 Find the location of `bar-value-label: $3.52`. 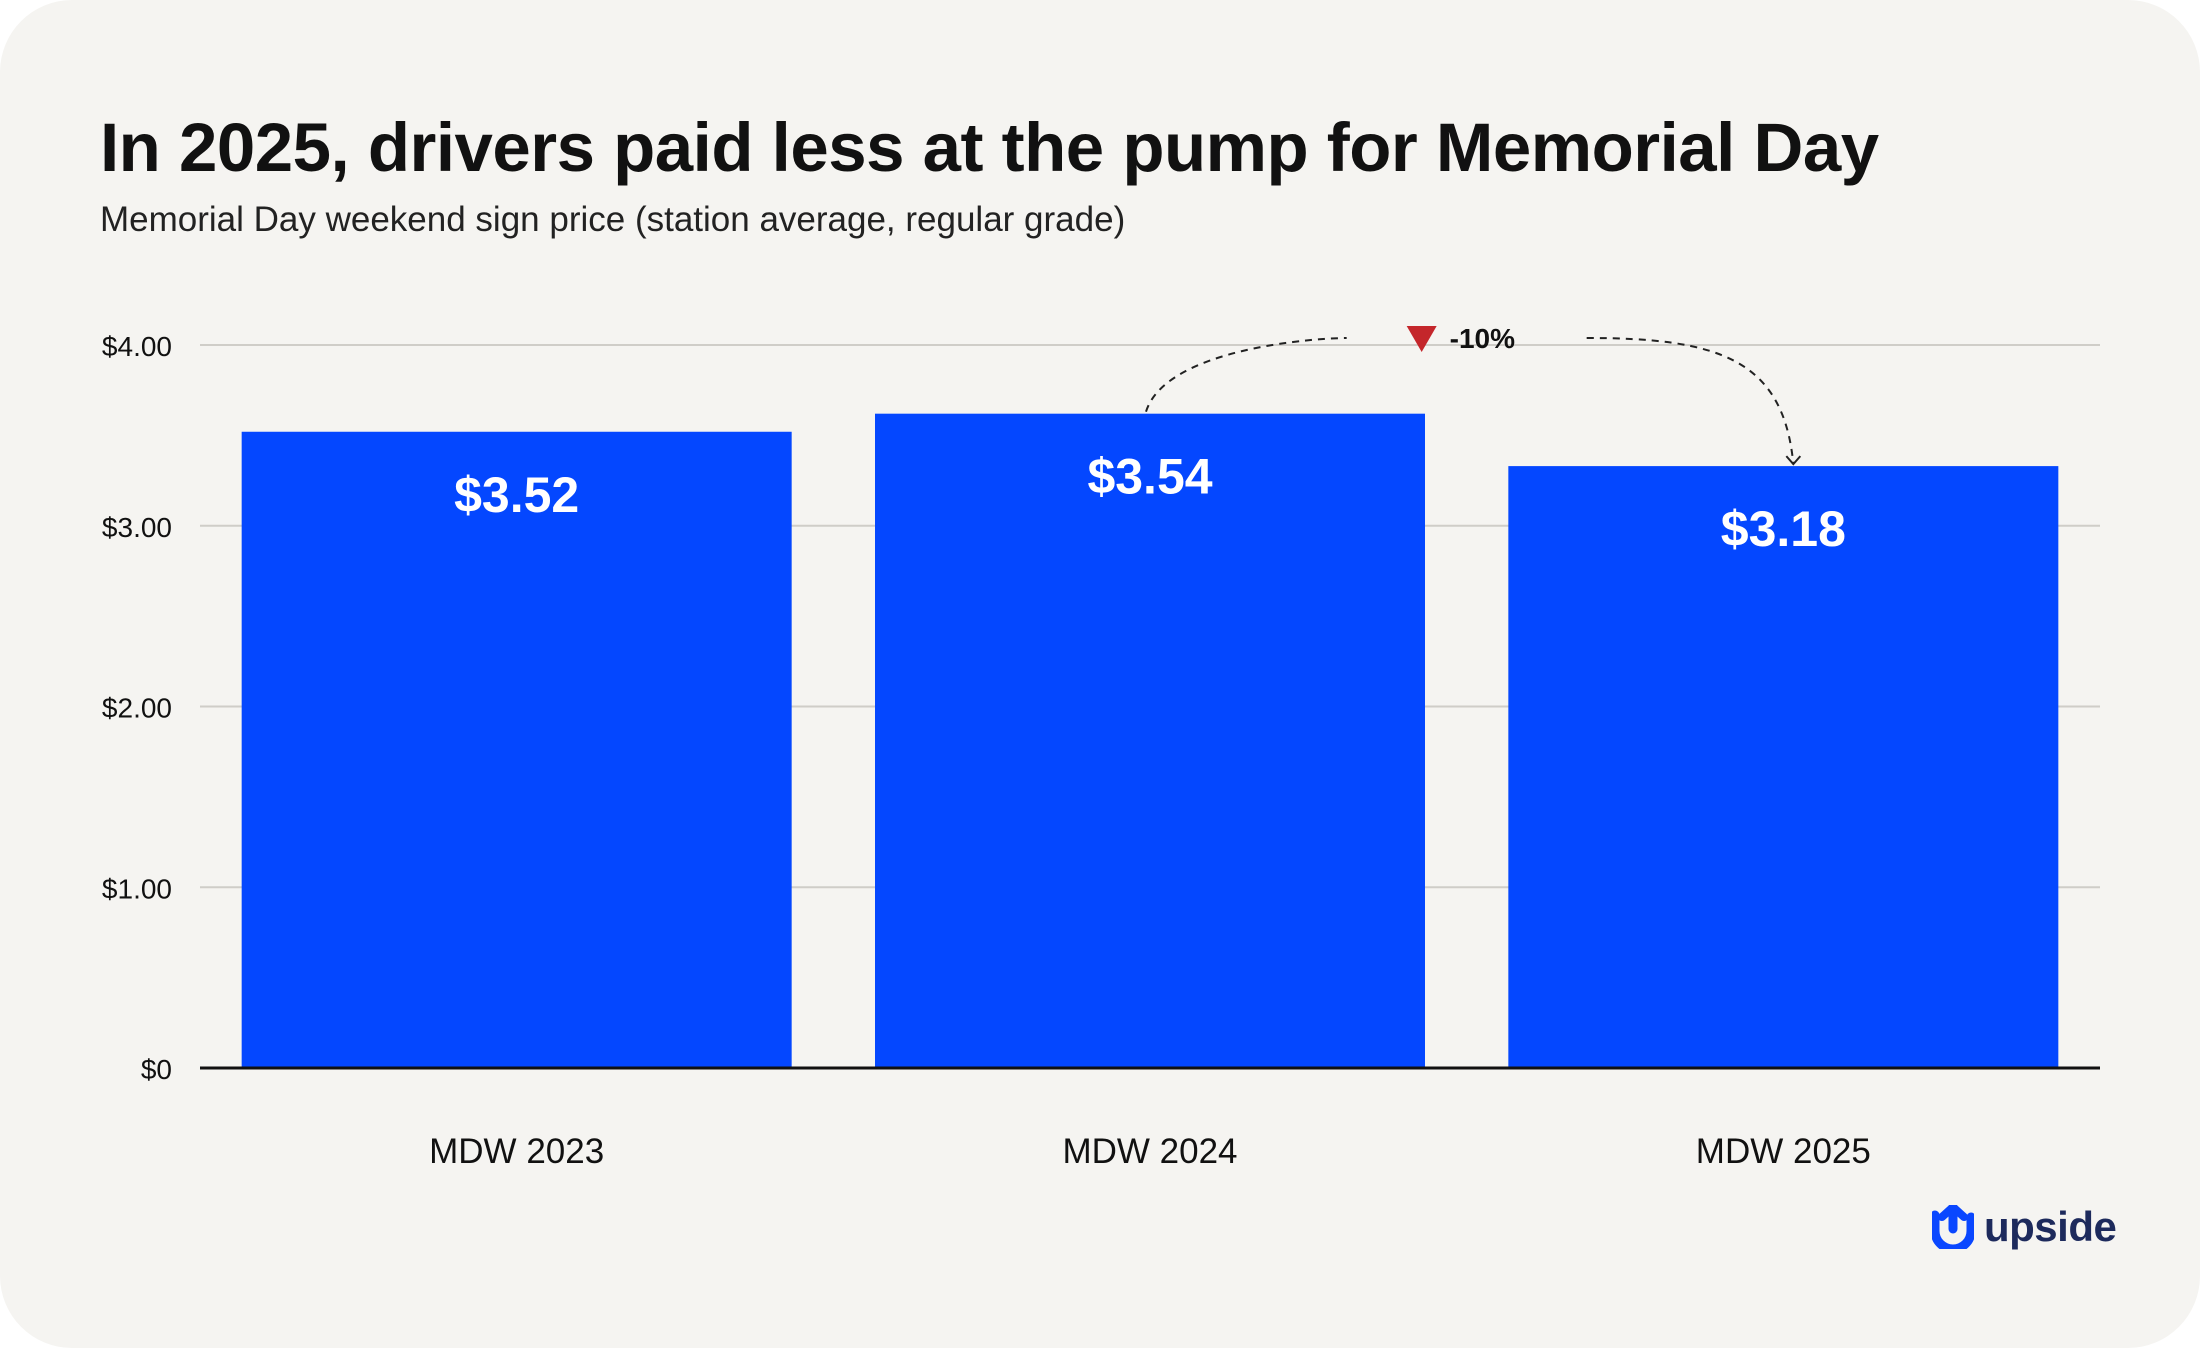

bar-value-label: $3.52 is located at coordinates (516, 495).